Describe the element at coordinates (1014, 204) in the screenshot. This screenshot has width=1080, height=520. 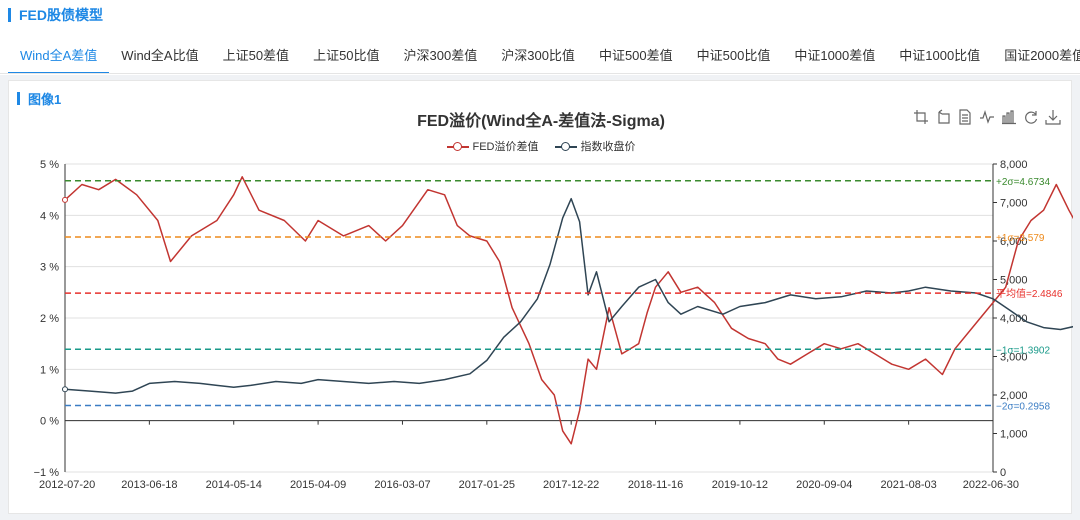
I see `y-right-tick-label: 7,000` at that location.